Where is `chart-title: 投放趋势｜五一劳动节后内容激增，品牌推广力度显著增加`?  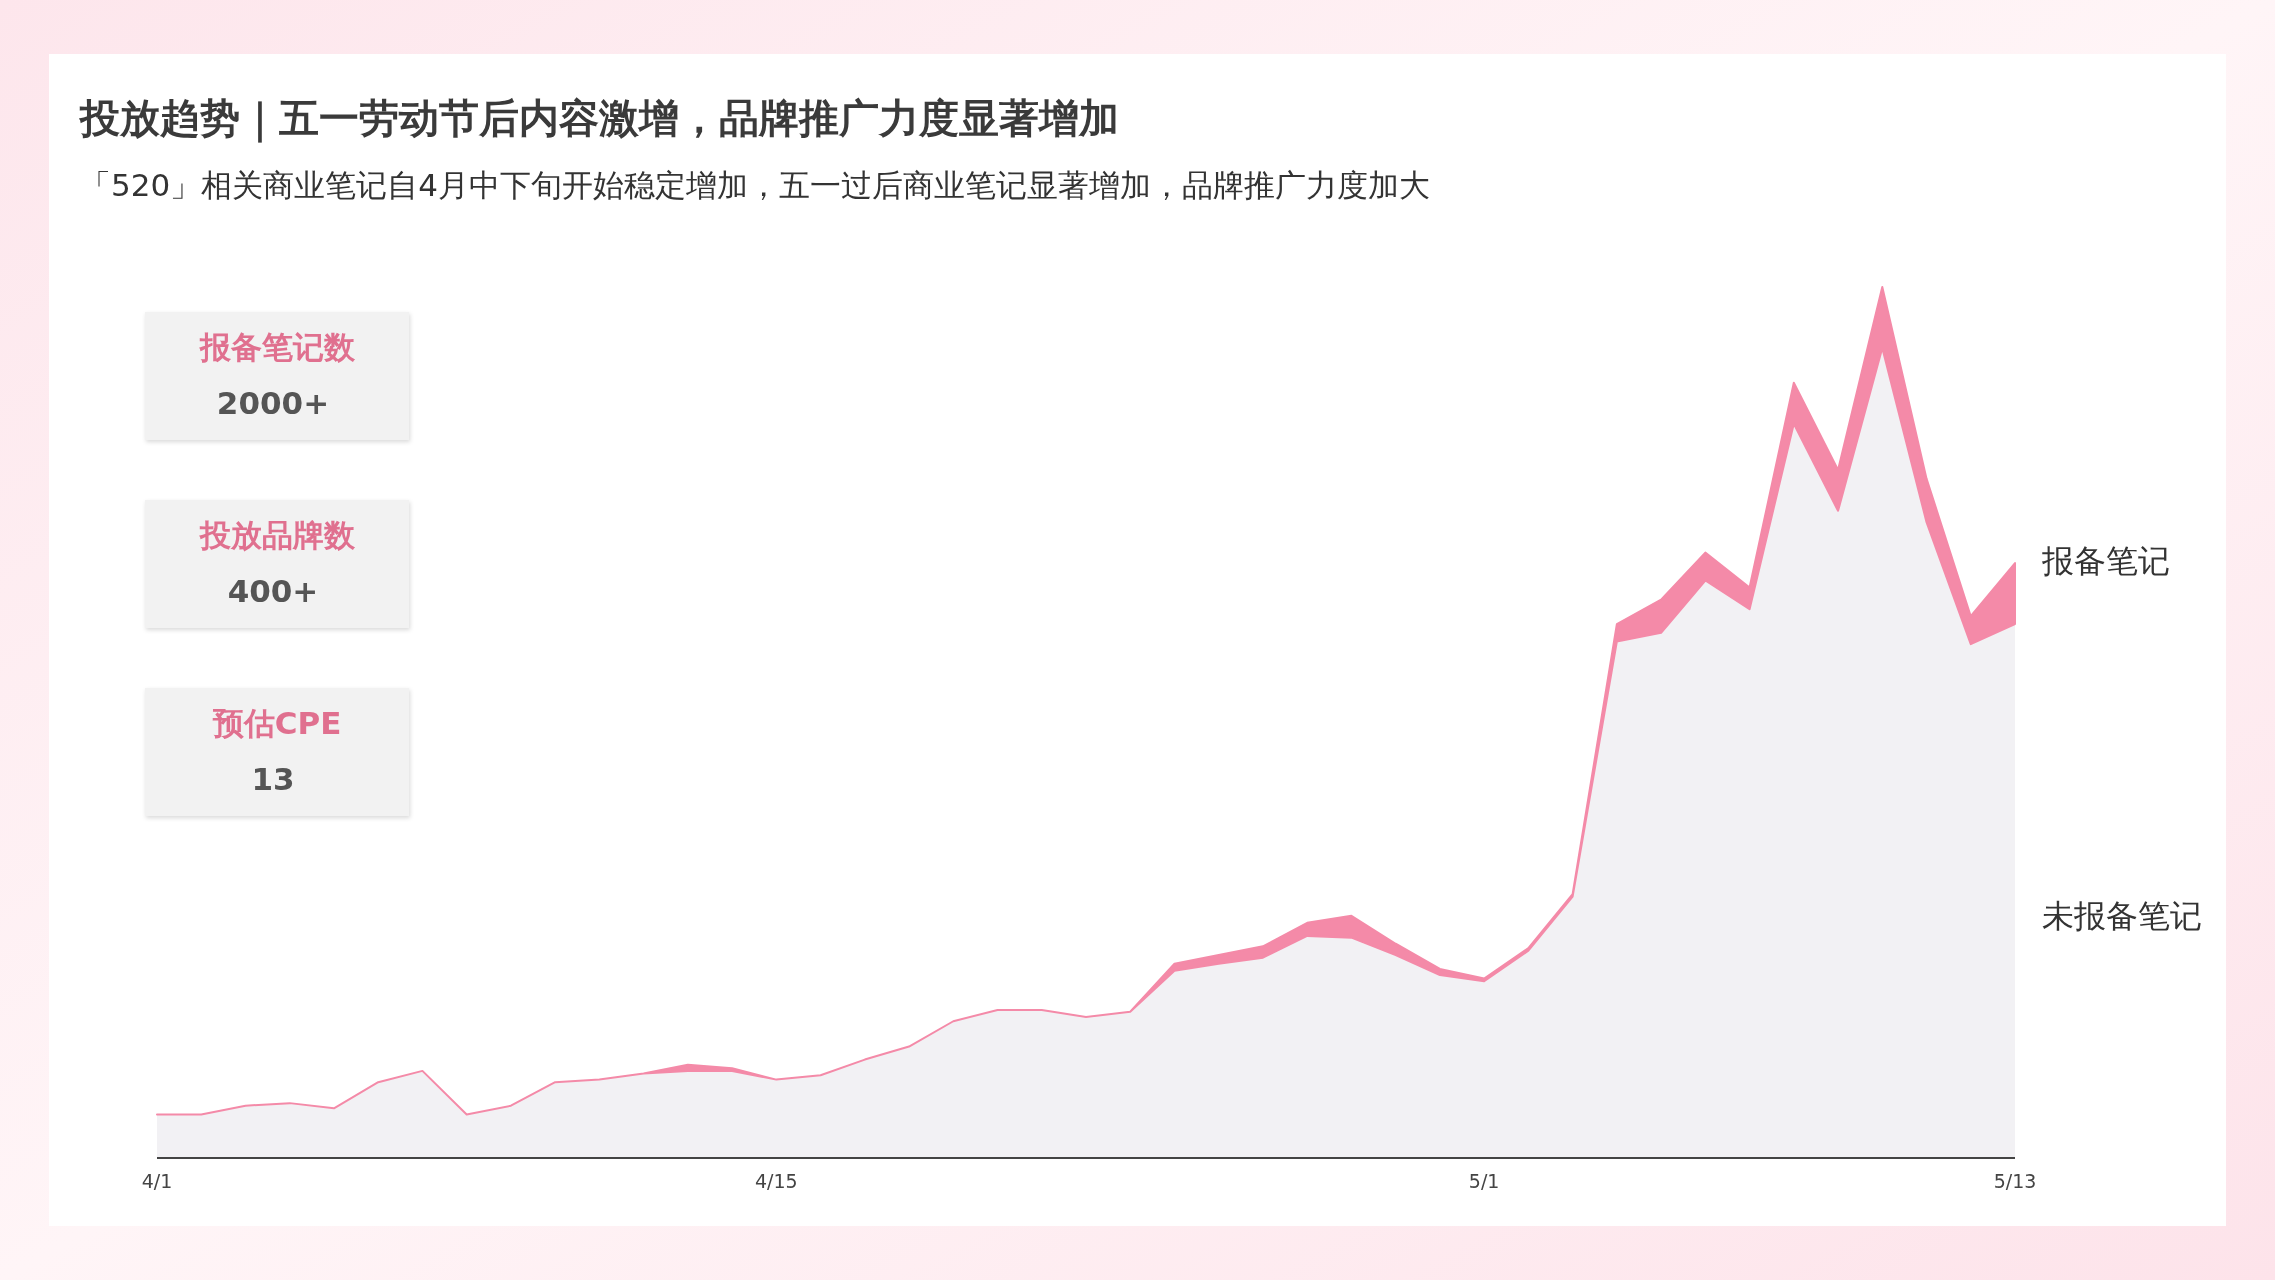
chart-title: 投放趋势｜五一劳动节后内容激增，品牌推广力度显著增加 is located at coordinates (598, 119).